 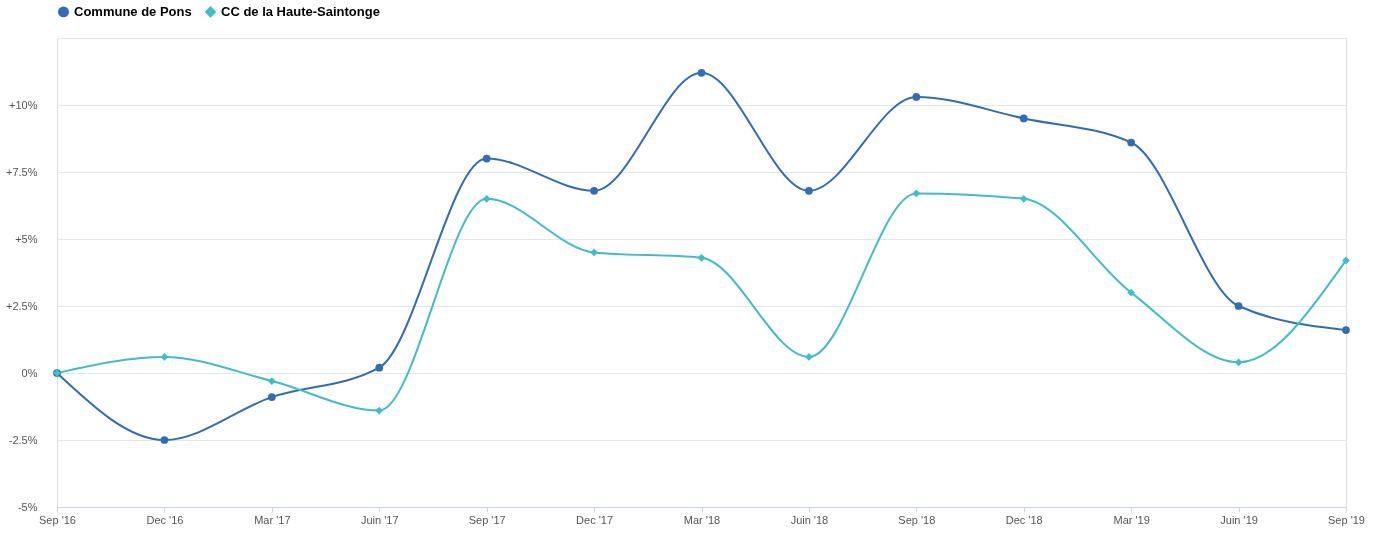 I want to click on legend-label: Commune de Pons, so click(x=133, y=11).